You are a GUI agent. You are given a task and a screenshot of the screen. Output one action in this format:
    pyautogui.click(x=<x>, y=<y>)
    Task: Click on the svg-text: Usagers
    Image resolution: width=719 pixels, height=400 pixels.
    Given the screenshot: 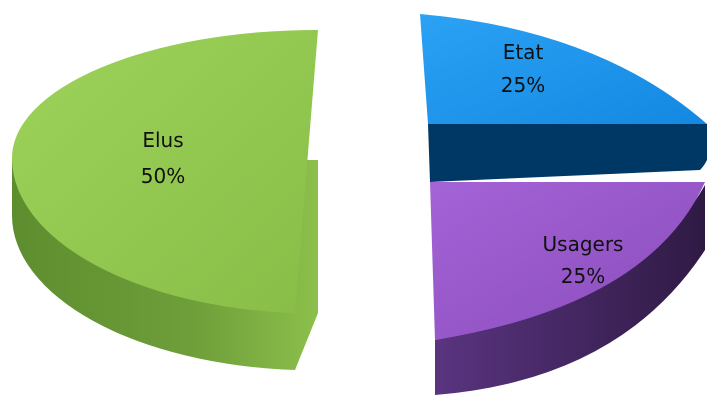 What is the action you would take?
    pyautogui.click(x=583, y=244)
    